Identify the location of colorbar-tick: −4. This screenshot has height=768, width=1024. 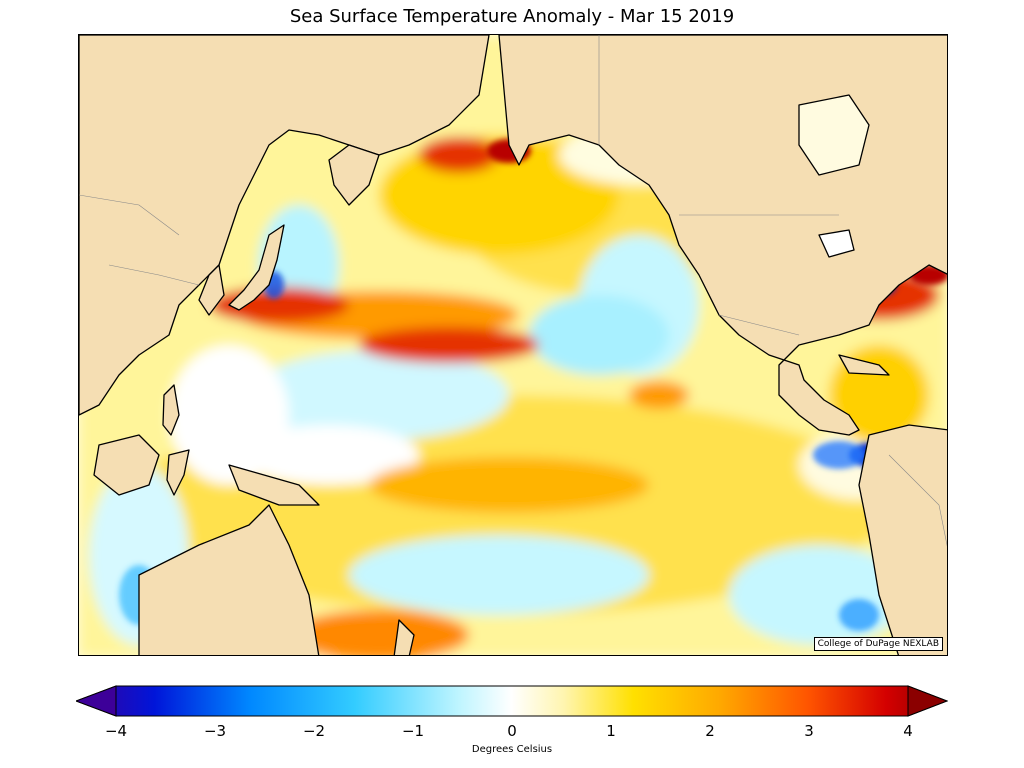
(116, 731).